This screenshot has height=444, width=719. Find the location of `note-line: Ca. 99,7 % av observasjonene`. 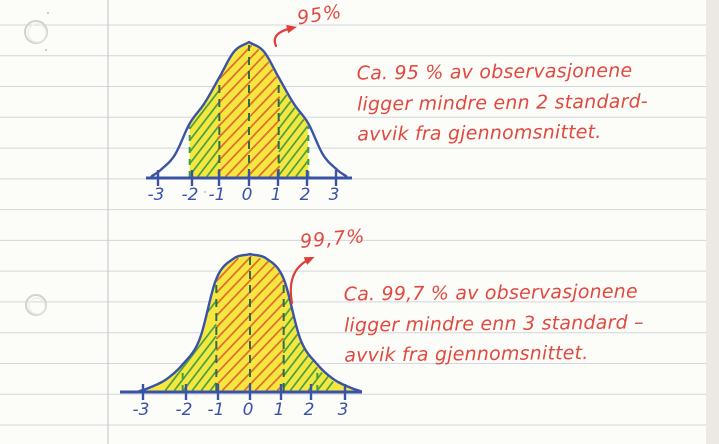

note-line: Ca. 99,7 % av observasjonene is located at coordinates (490, 293).